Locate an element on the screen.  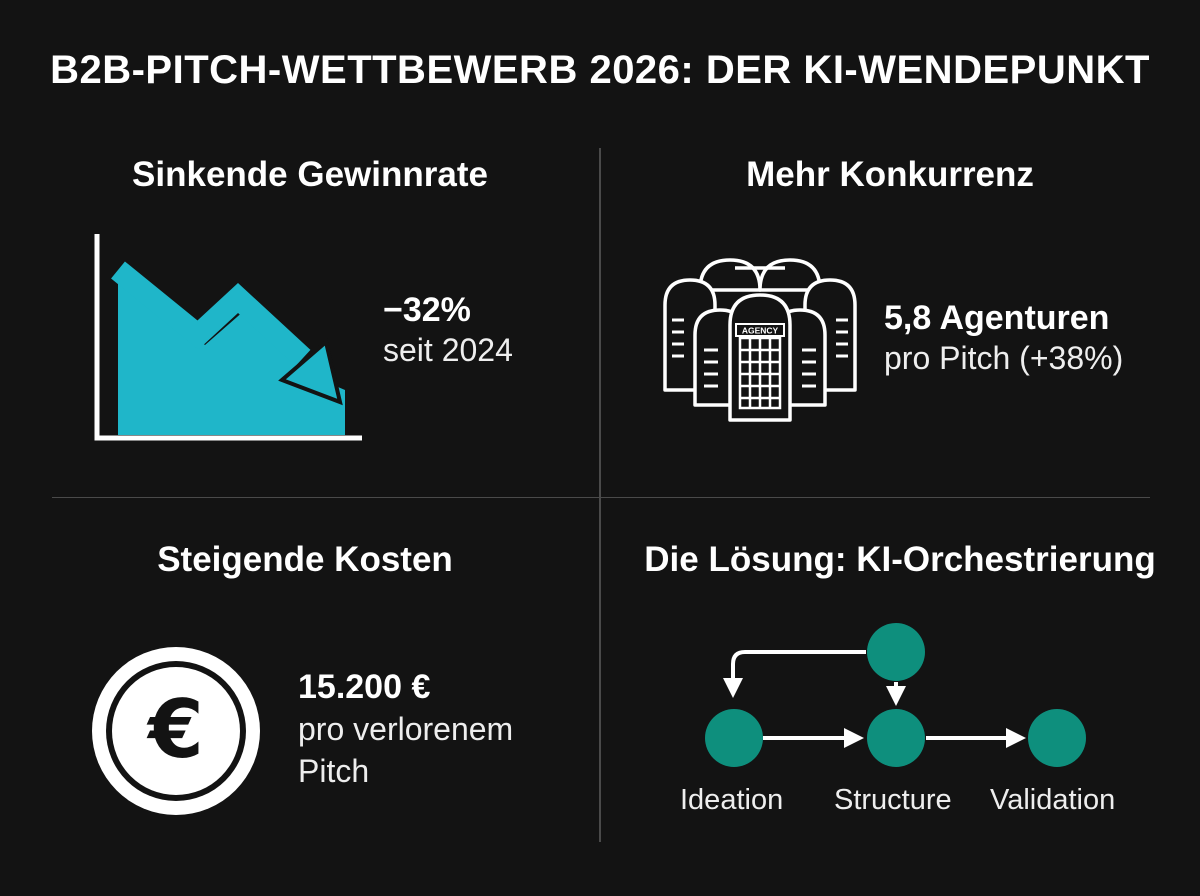
win-rate-stat: −32% seit 2024 is located at coordinates (448, 330).